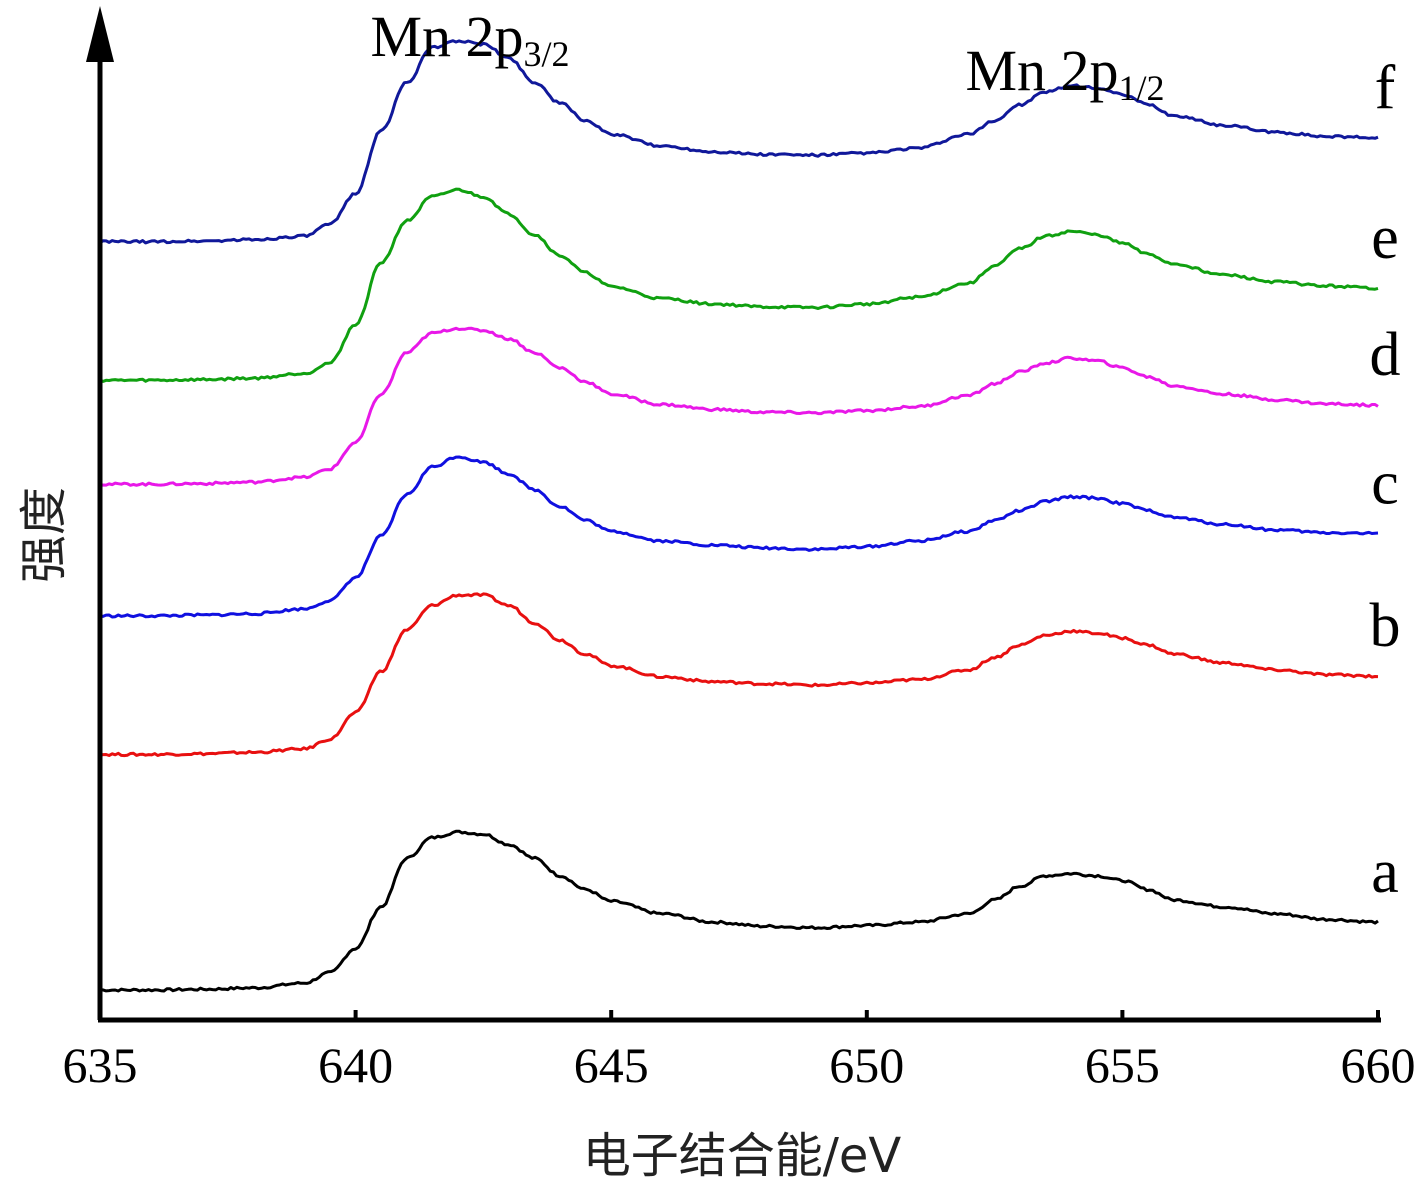 The width and height of the screenshot is (1417, 1181). I want to click on peak-label-2p1-2-sub: 1/2, so click(1142, 88).